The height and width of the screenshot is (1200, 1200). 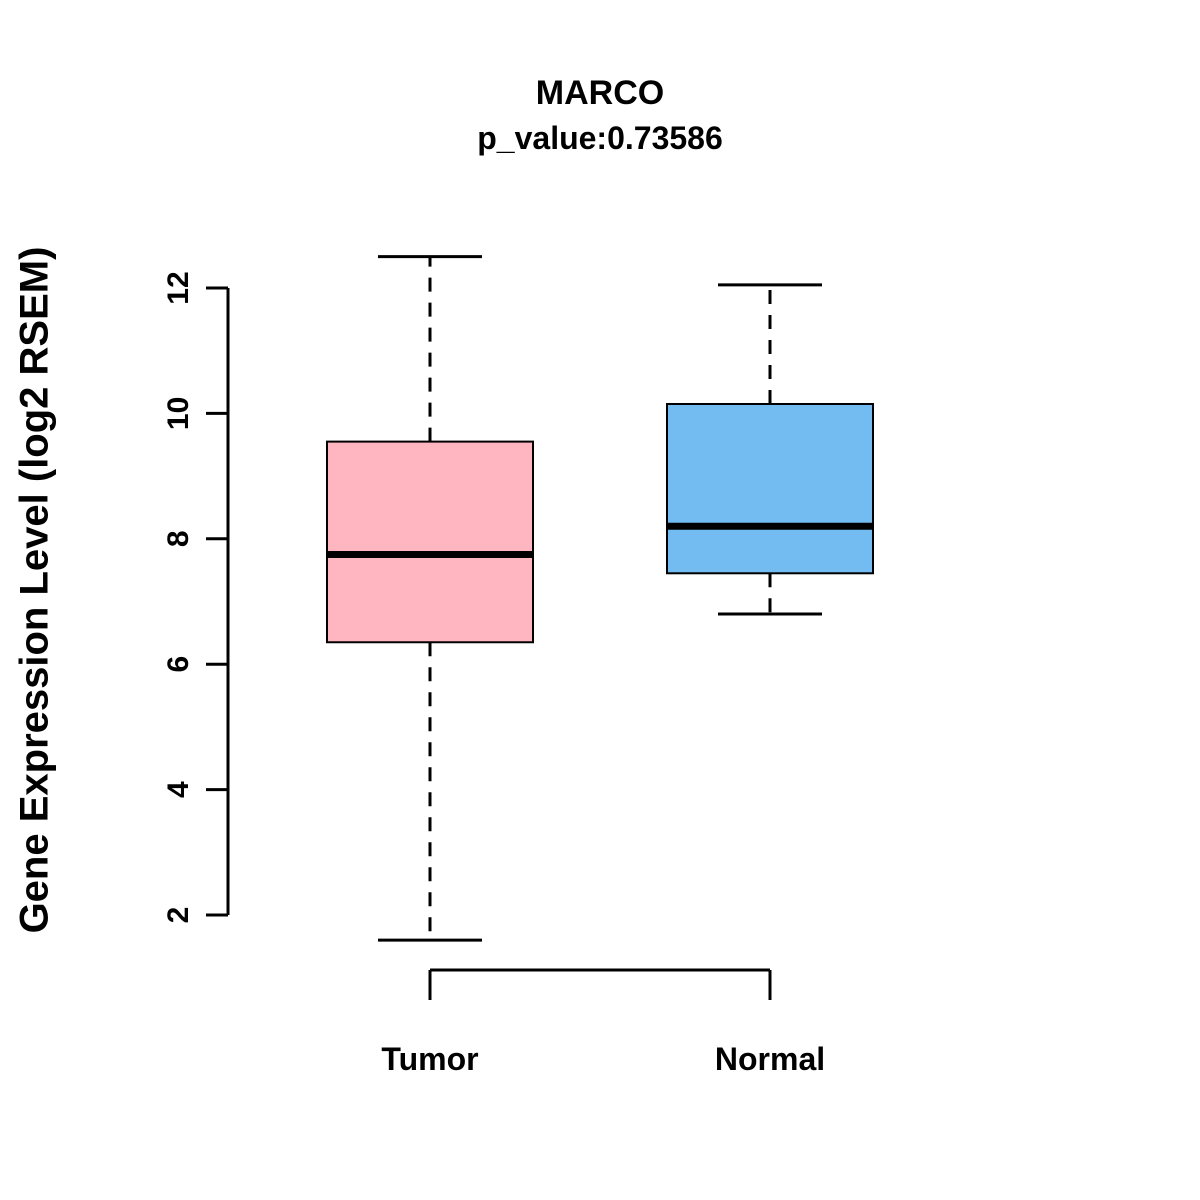 I want to click on tumor-x-label: Tumor, so click(x=429, y=1059).